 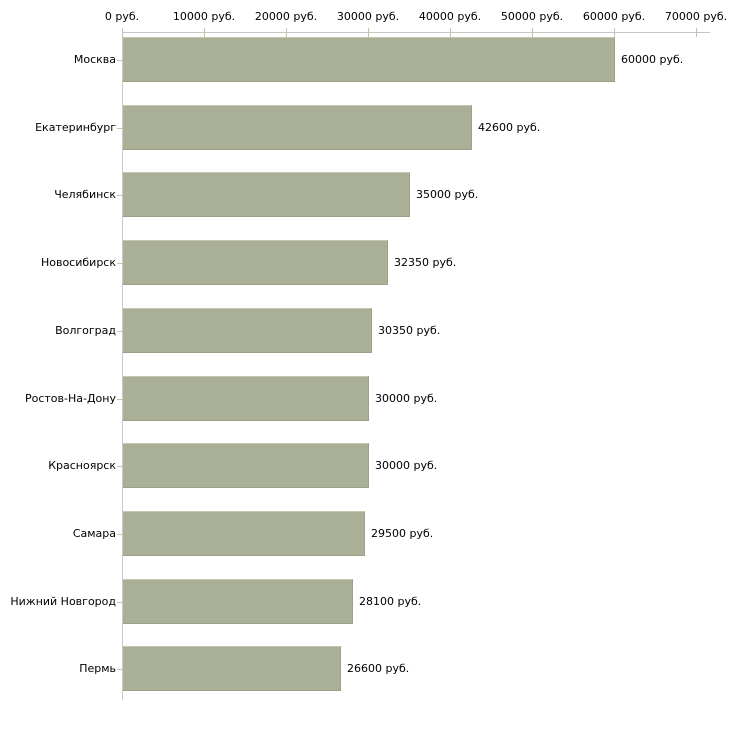 What do you see at coordinates (532, 16) in the screenshot?
I see `x-axis-tick-label: 50000 руб.` at bounding box center [532, 16].